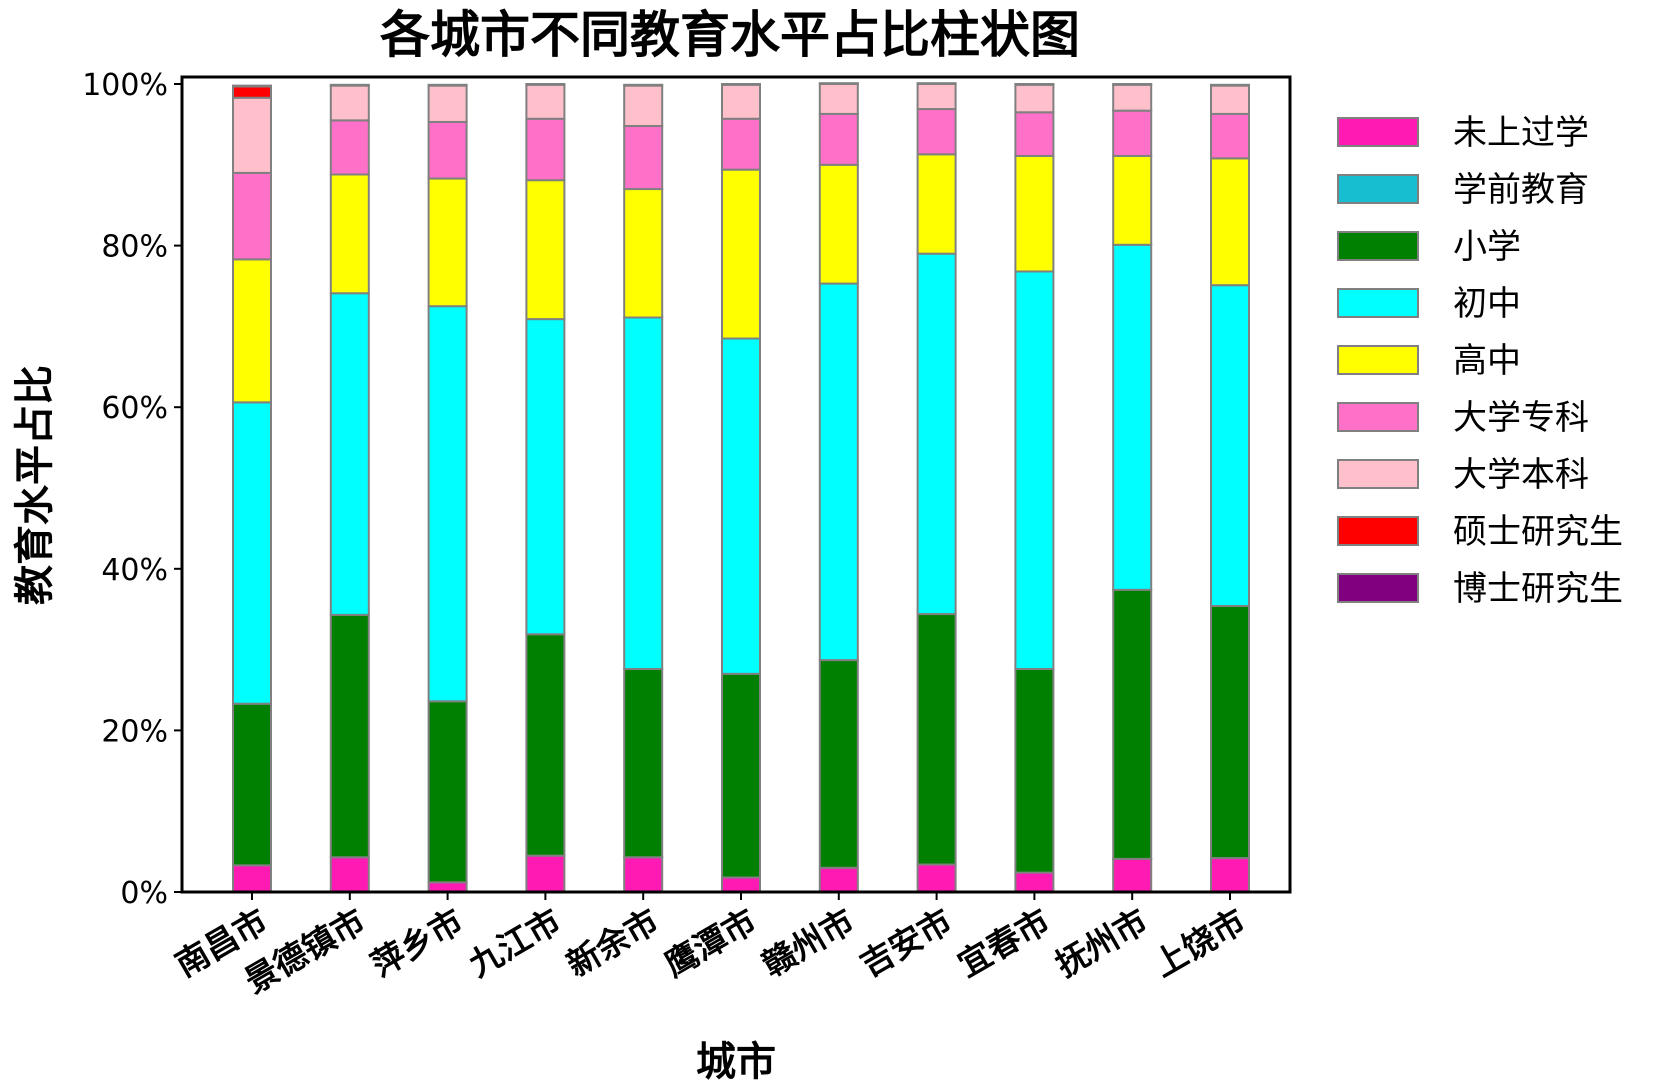 This screenshot has width=1654, height=1085. Describe the element at coordinates (1521, 190) in the screenshot. I see `legend-label: 学前教育` at that location.